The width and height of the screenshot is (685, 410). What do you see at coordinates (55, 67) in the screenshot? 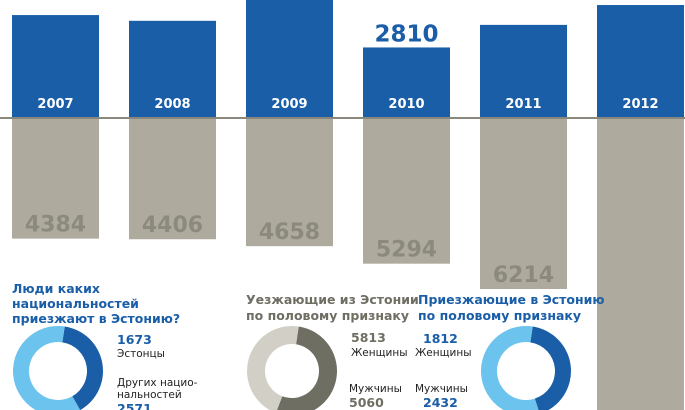
I see `arrivals-bar-2007` at bounding box center [55, 67].